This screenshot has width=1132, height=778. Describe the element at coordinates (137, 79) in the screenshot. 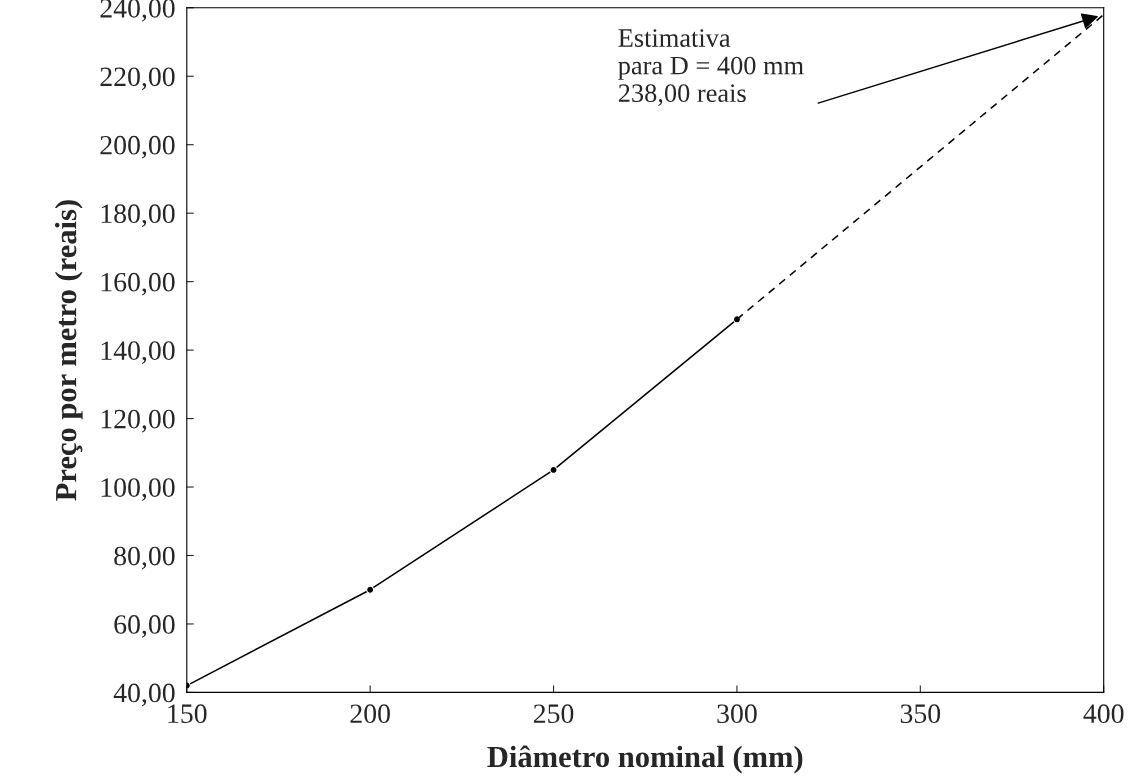

I see `y-tick-label: 220,00` at that location.